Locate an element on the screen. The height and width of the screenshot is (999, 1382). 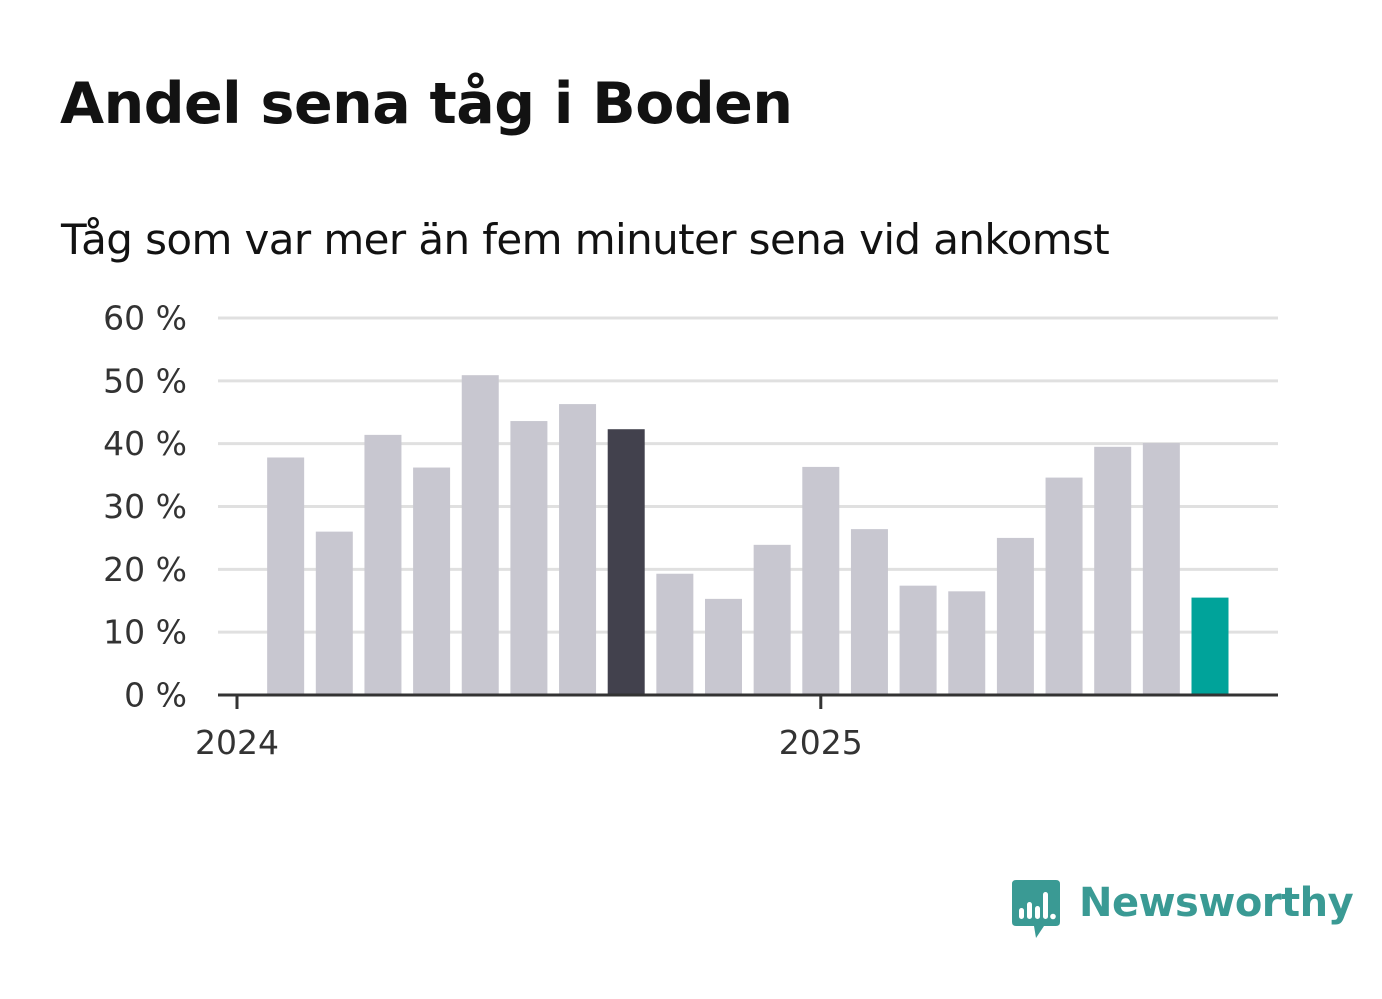
y-tick-label: 40 % is located at coordinates (145, 443).